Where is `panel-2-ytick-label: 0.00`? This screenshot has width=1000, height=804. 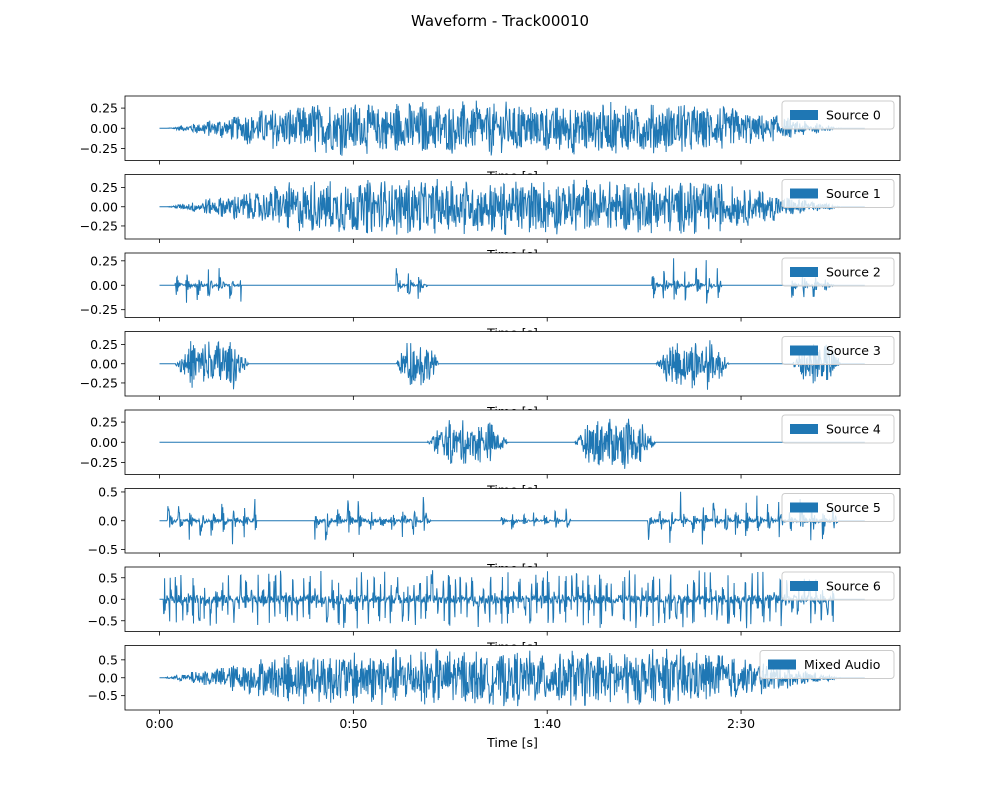
panel-2-ytick-label: 0.00 is located at coordinates (104, 285).